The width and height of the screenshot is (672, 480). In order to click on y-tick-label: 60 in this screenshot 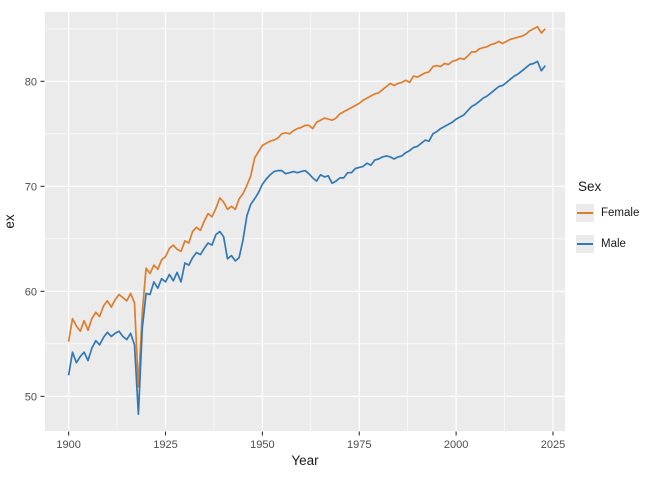, I will do `click(31, 292)`.